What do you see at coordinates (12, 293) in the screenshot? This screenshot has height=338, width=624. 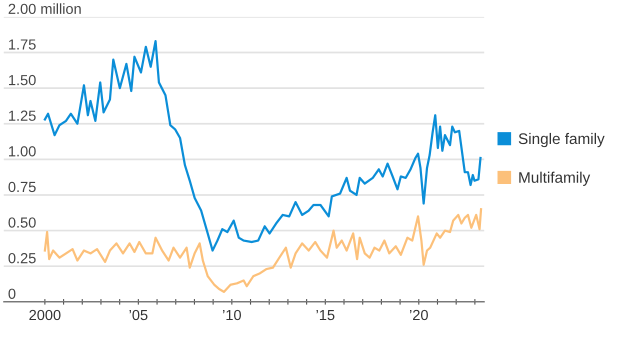 I see `y-tick-label: 0` at bounding box center [12, 293].